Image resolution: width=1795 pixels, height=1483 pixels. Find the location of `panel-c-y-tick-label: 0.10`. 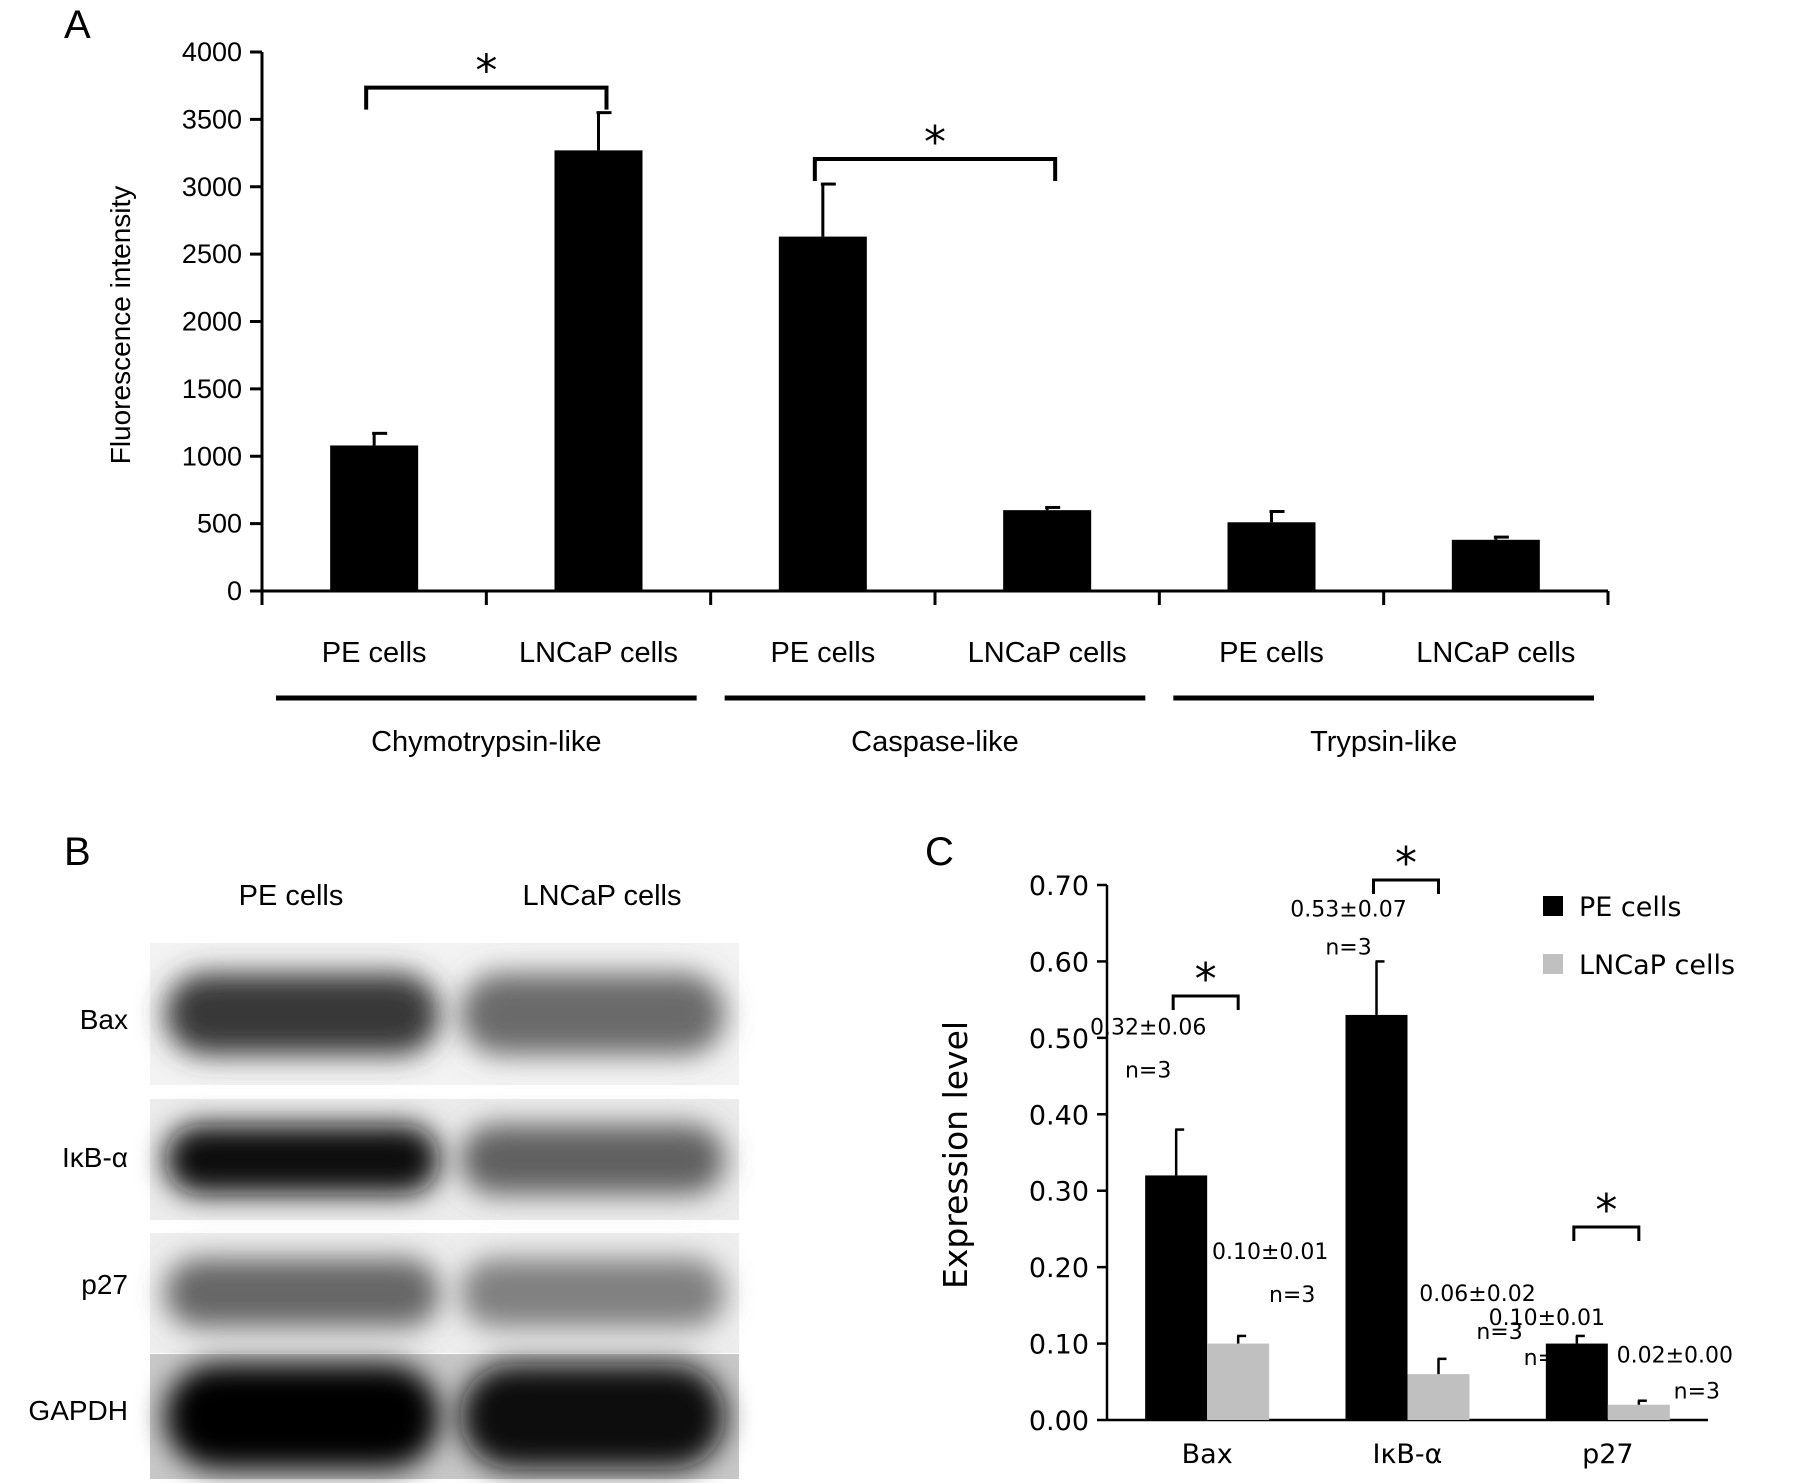

panel-c-y-tick-label: 0.10 is located at coordinates (1059, 1345).